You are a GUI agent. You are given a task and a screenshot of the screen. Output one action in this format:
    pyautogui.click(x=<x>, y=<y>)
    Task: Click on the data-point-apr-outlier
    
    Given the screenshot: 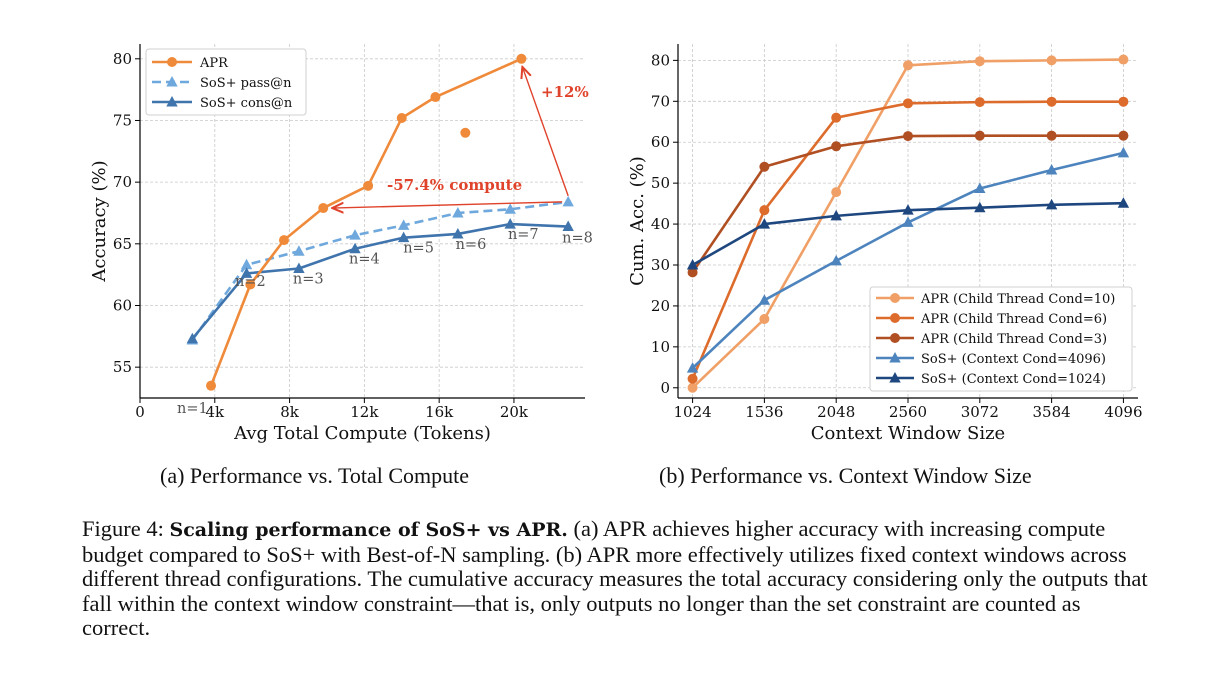 What is the action you would take?
    pyautogui.click(x=465, y=132)
    